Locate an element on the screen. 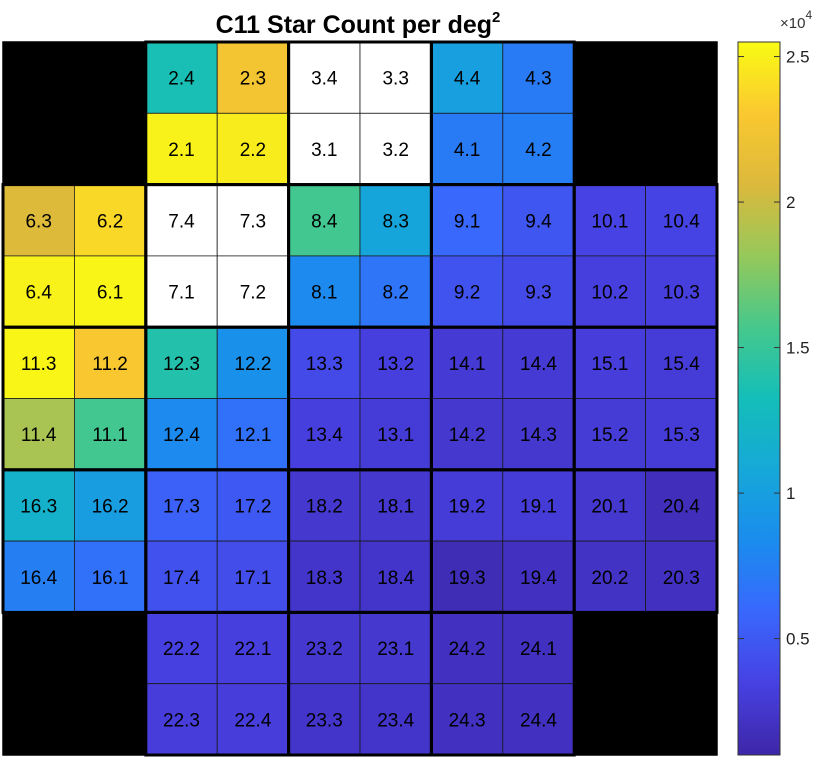 Image resolution: width=832 pixels, height=760 pixels. colorbar-multiplier-base: ×10 is located at coordinates (792, 23).